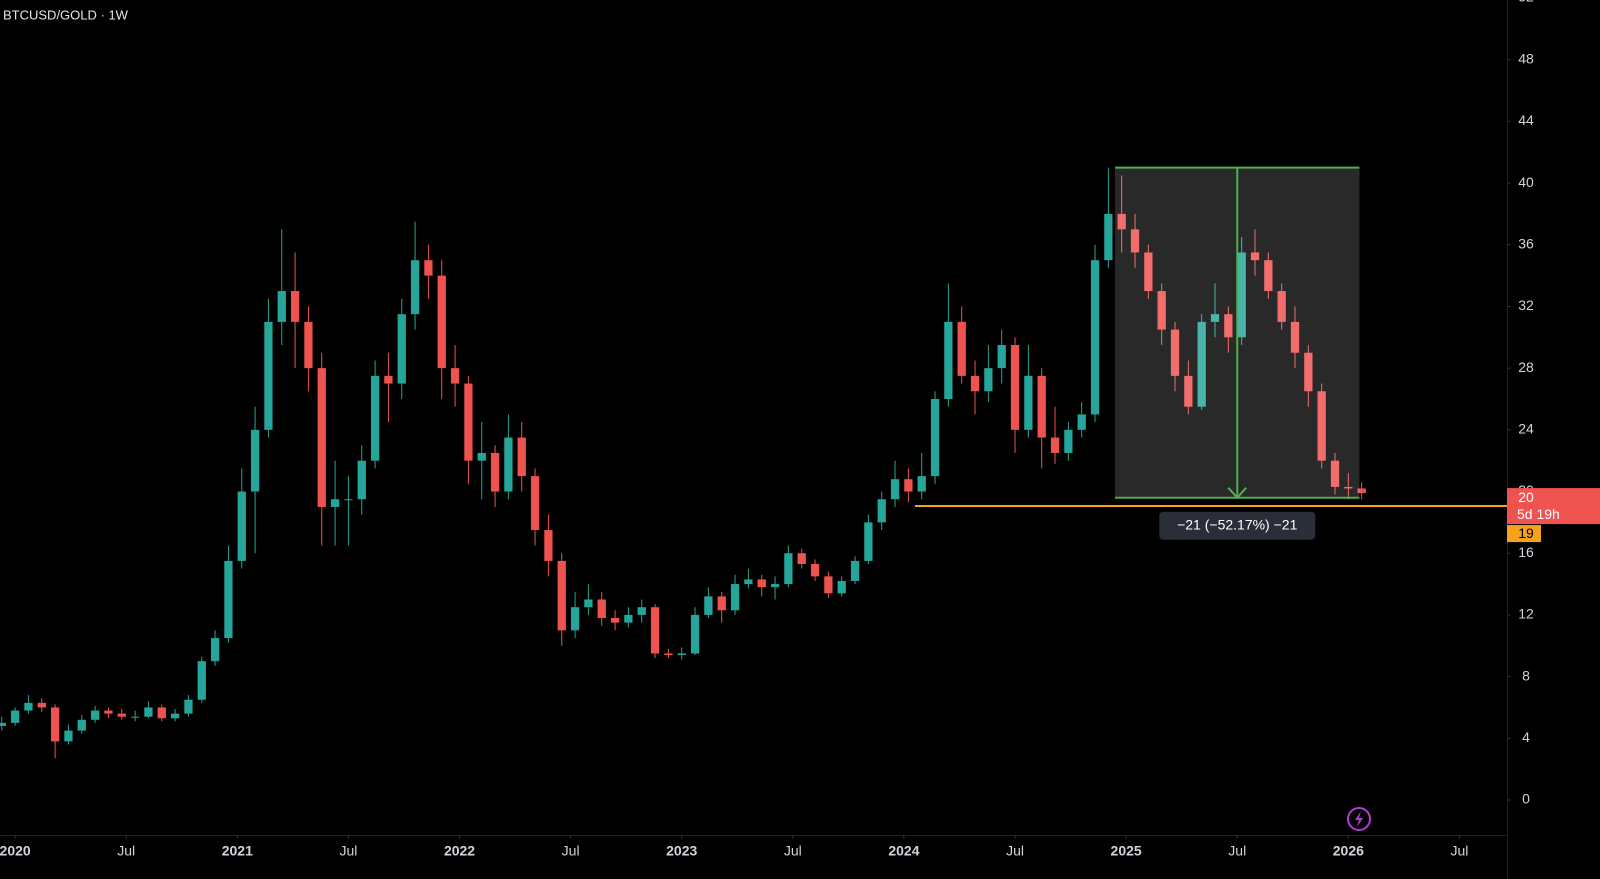 The image size is (1600, 879). Describe the element at coordinates (66, 14) in the screenshot. I see `chart-title: BTCUSD/GOLD · 1W` at that location.